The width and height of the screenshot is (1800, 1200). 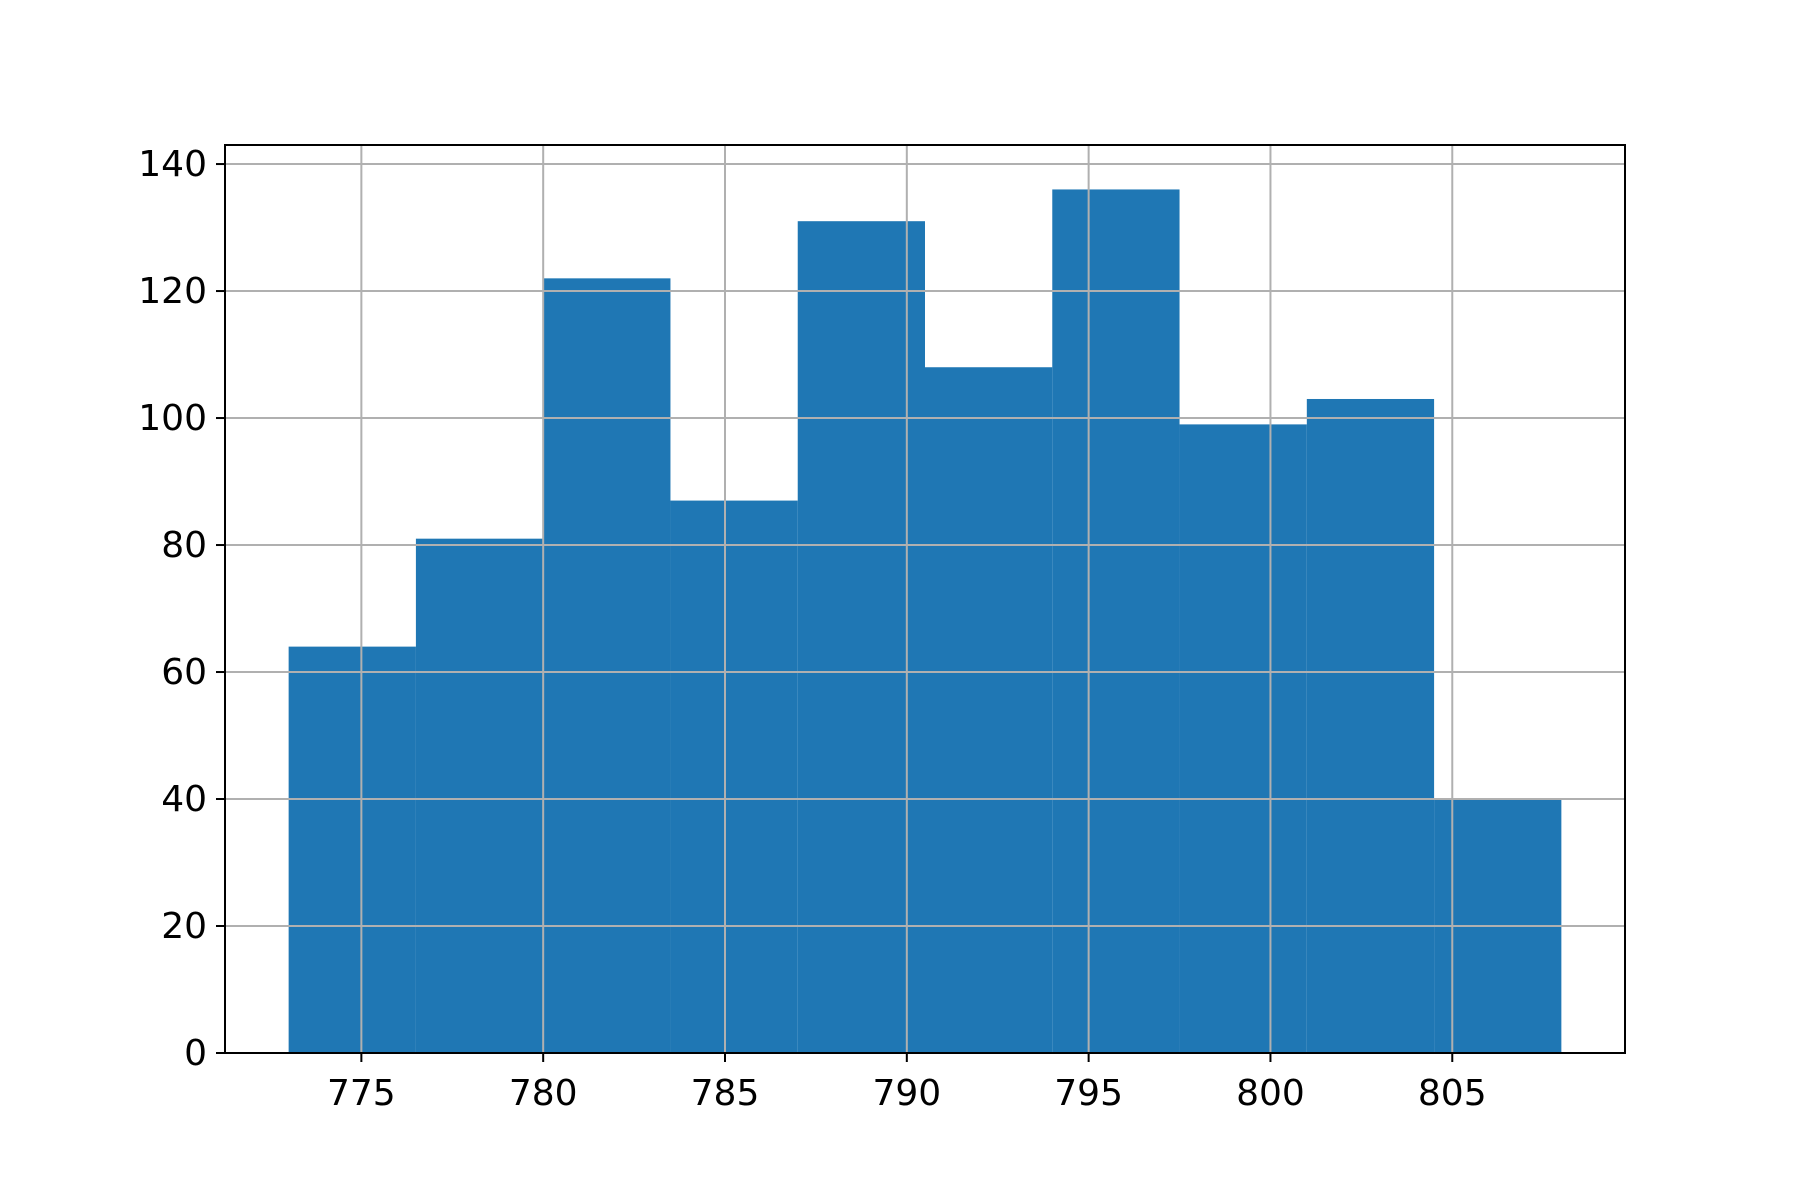 I want to click on x-axis: 775 780 785 790 795 800 805, so click(x=907, y=1083).